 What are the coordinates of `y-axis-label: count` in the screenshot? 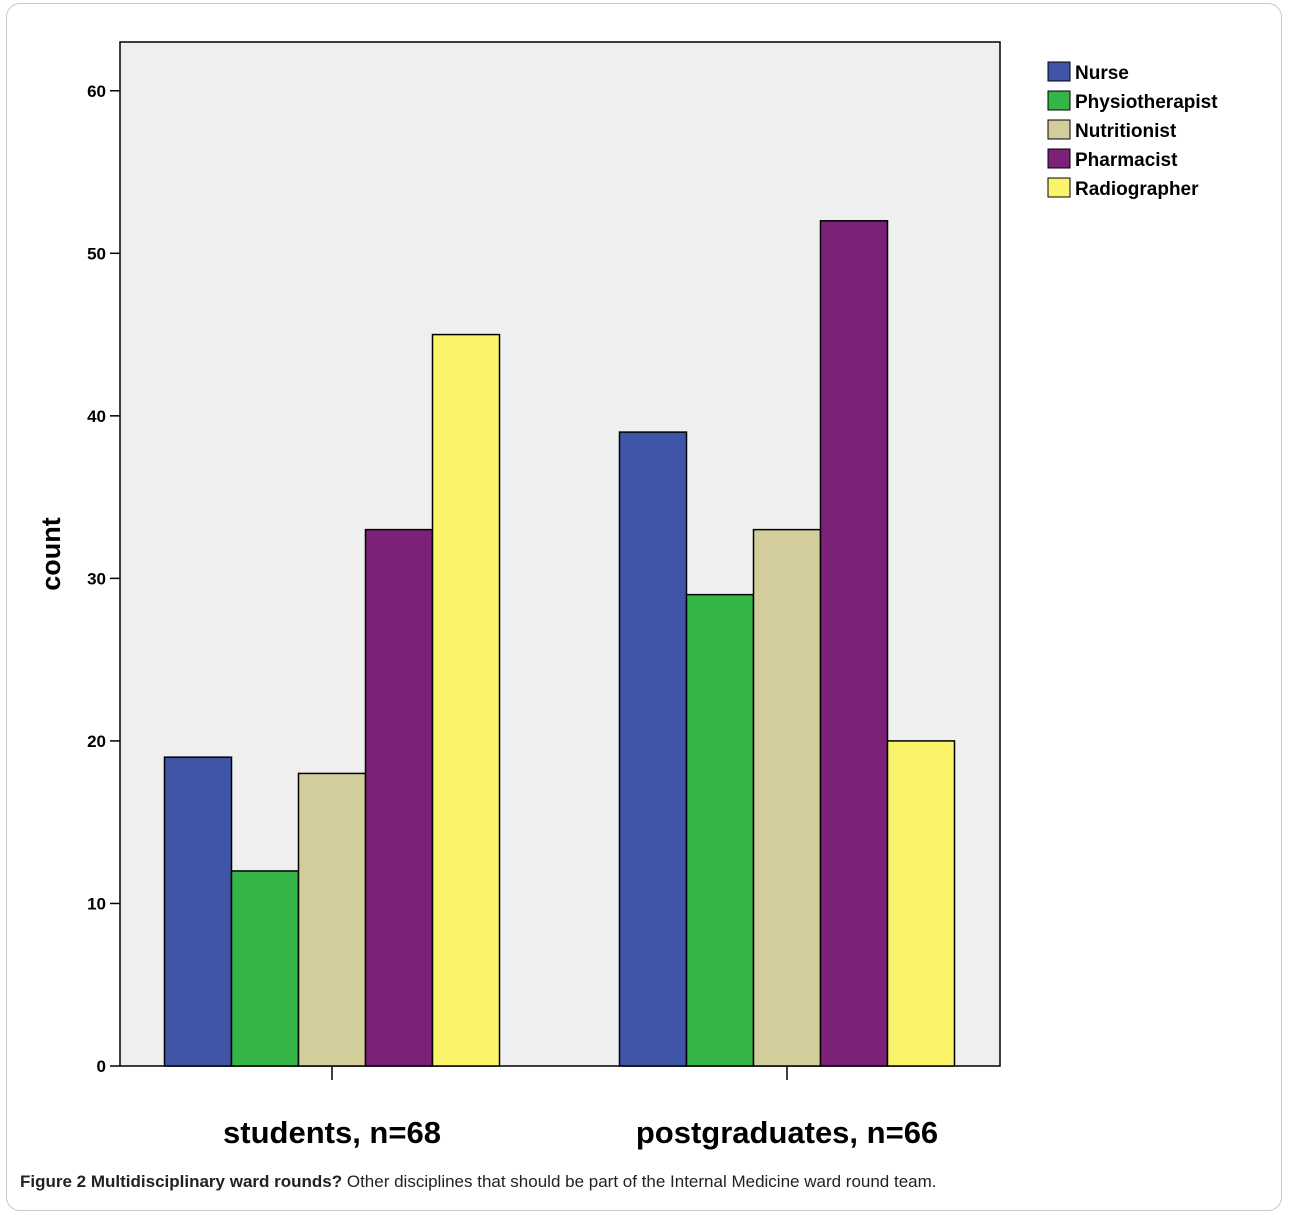 It's located at (51, 554).